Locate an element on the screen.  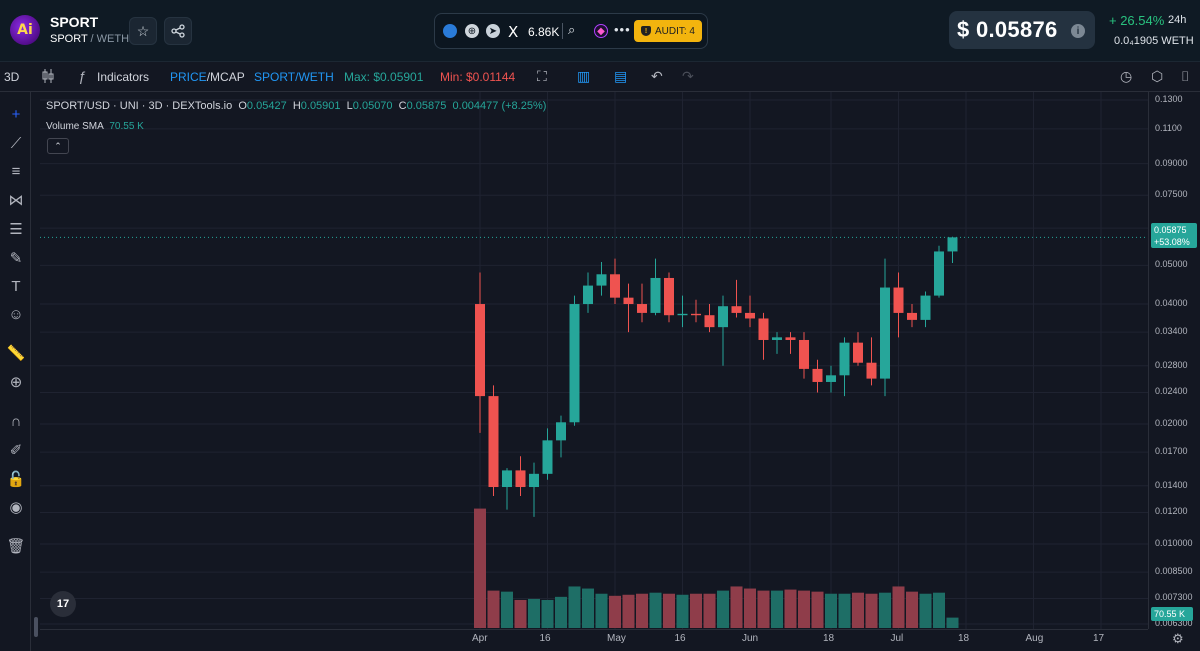
social-count: 6.86K is located at coordinates (544, 32).